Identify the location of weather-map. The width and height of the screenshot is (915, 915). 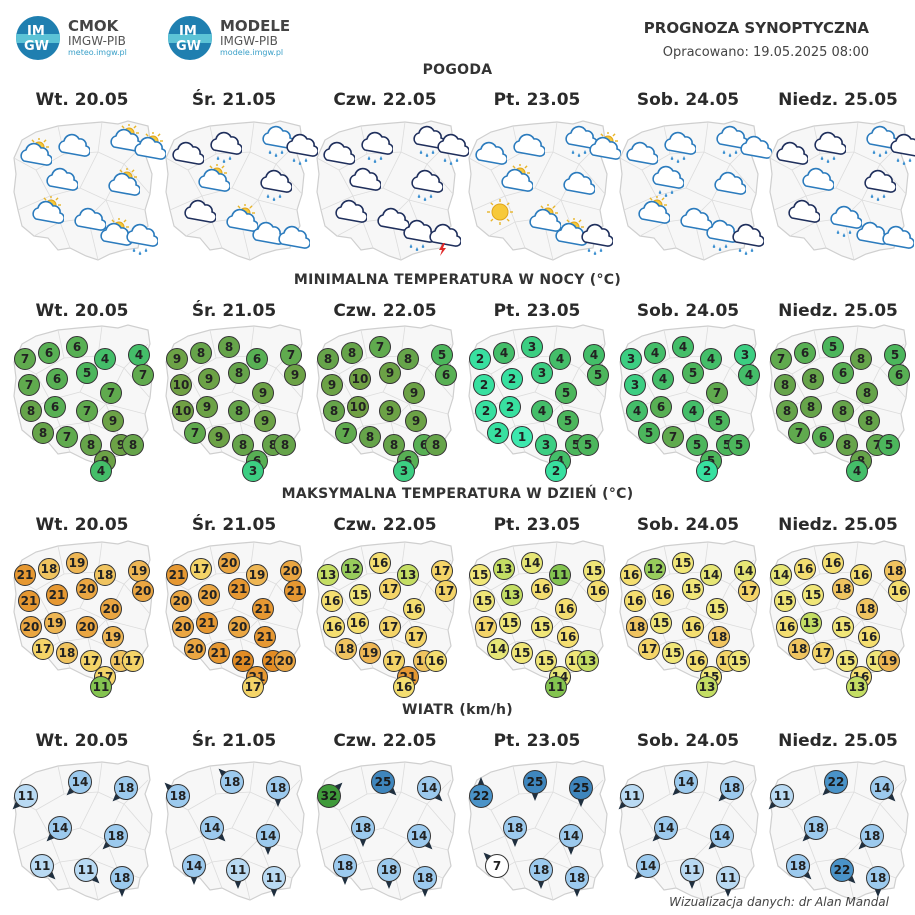
(389, 193).